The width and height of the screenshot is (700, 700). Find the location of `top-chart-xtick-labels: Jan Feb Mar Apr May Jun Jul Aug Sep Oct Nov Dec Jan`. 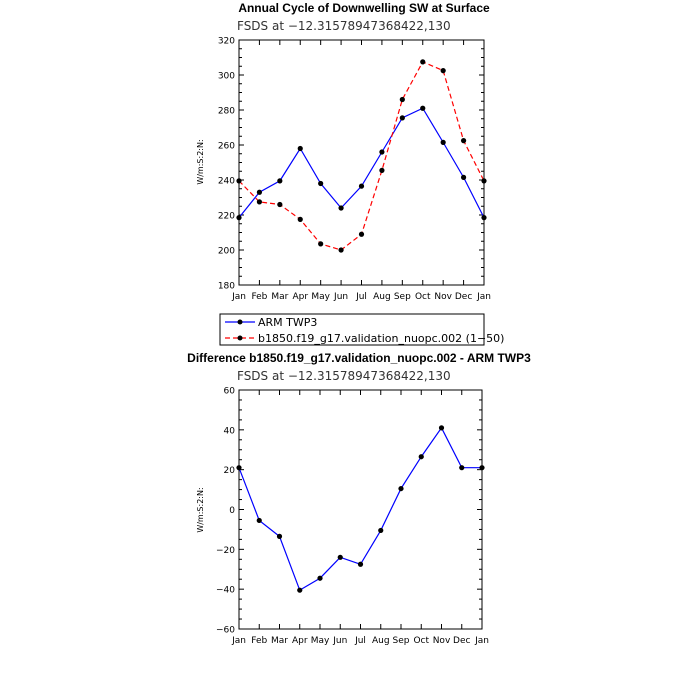

top-chart-xtick-labels: Jan Feb Mar Apr May Jun Jul Aug Sep Oct Nov Dec Jan is located at coordinates (361, 297).